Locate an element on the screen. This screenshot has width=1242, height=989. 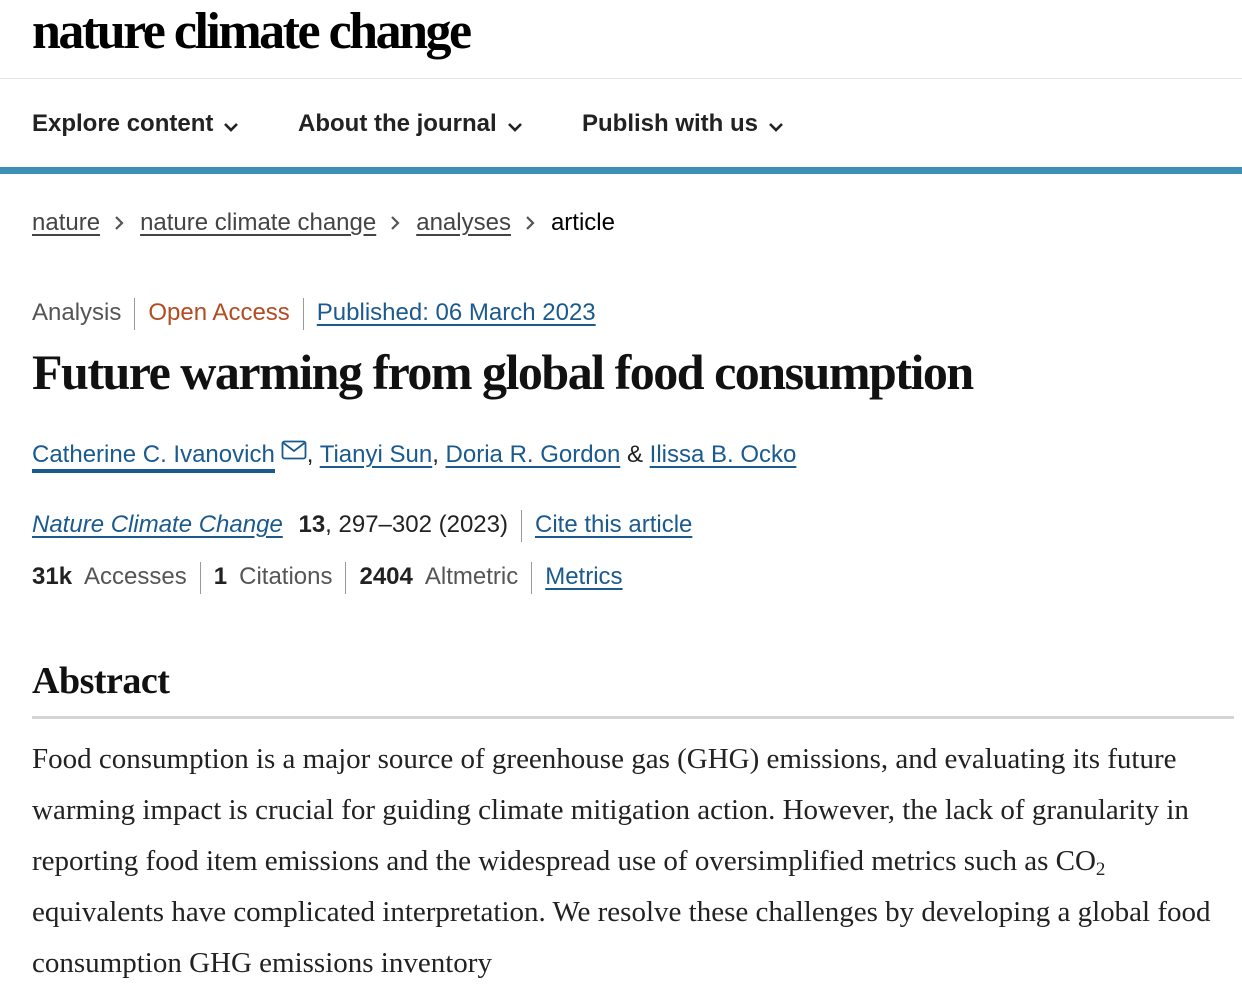
breadcrumb-current: article is located at coordinates (582, 222).